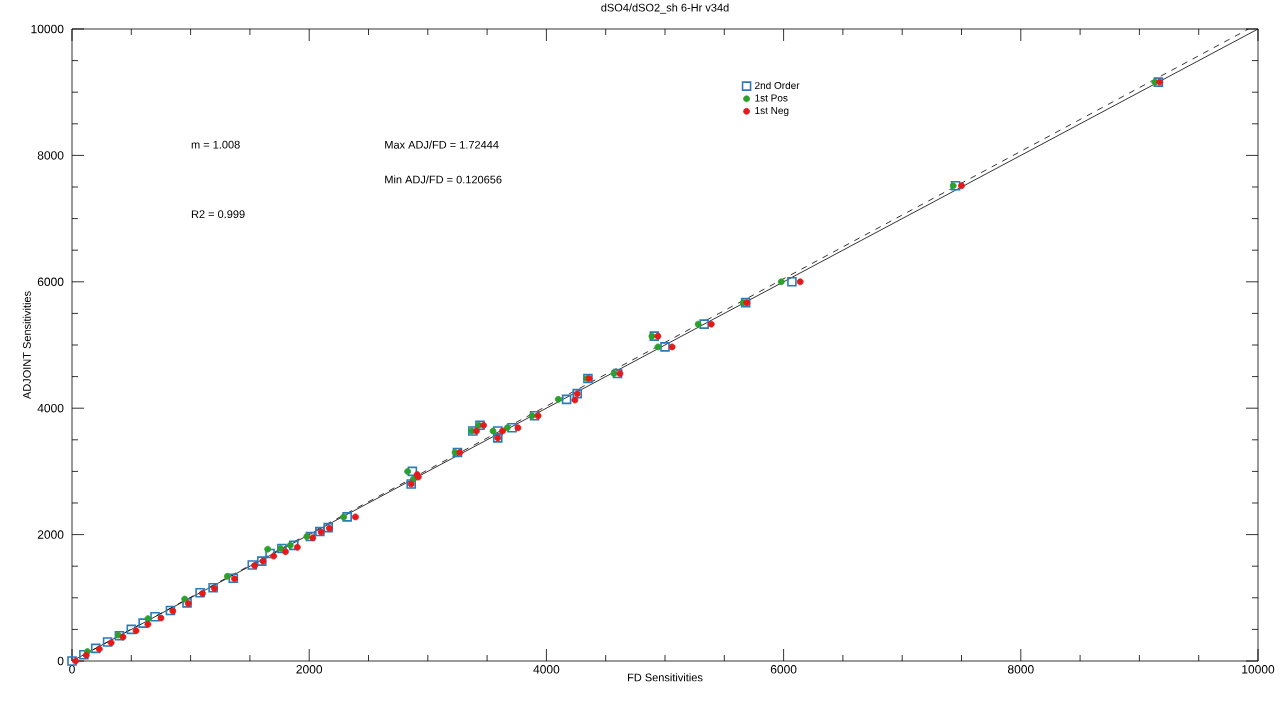  Describe the element at coordinates (783, 669) in the screenshot. I see `x-tick-label: 6000` at that location.